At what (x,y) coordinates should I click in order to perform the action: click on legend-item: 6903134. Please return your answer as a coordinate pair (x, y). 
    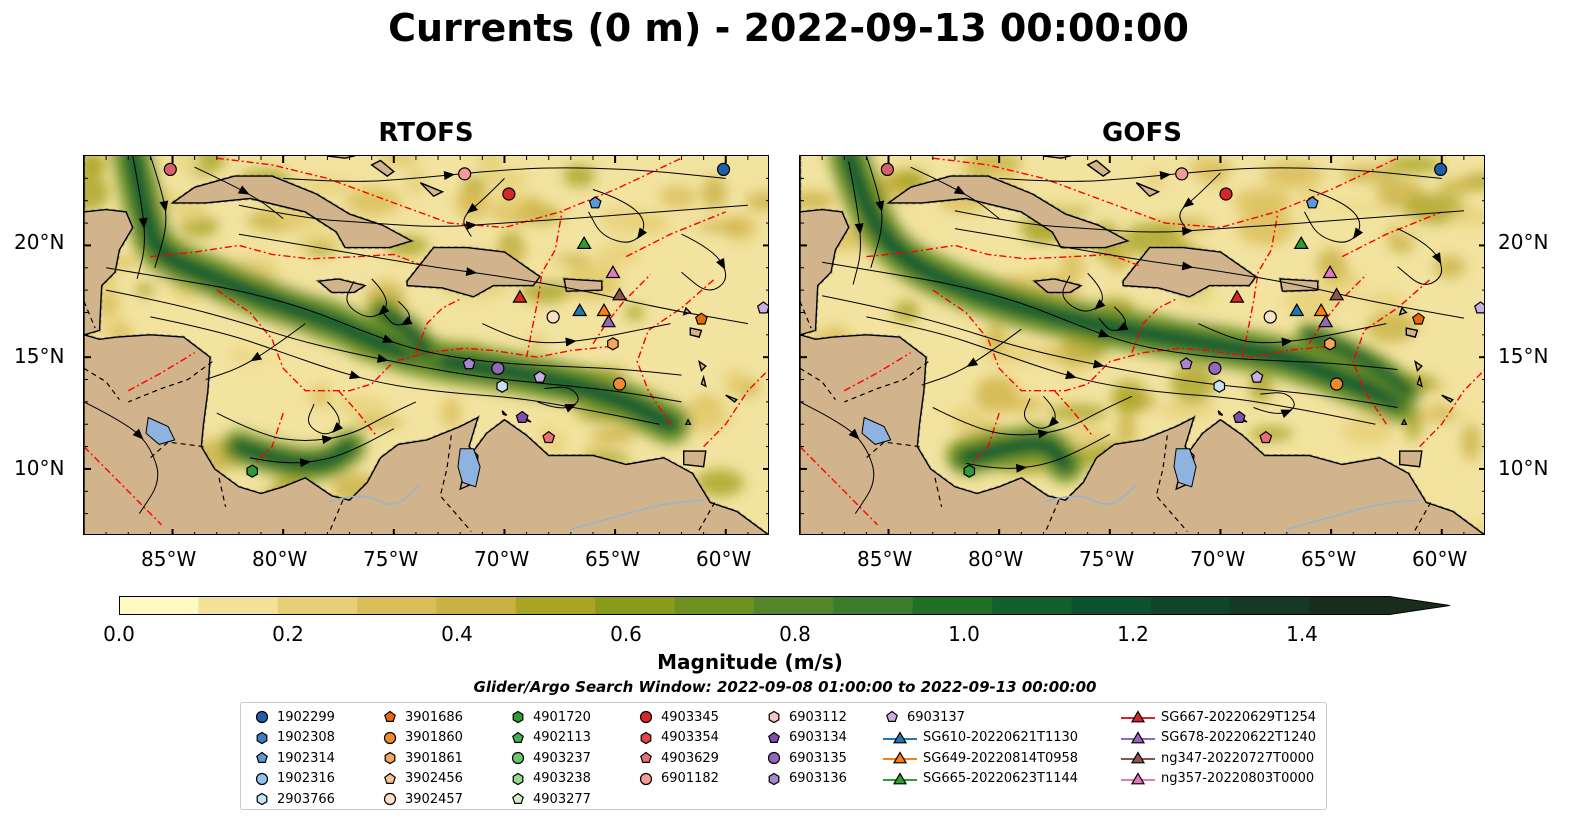
    Looking at the image, I should click on (806, 738).